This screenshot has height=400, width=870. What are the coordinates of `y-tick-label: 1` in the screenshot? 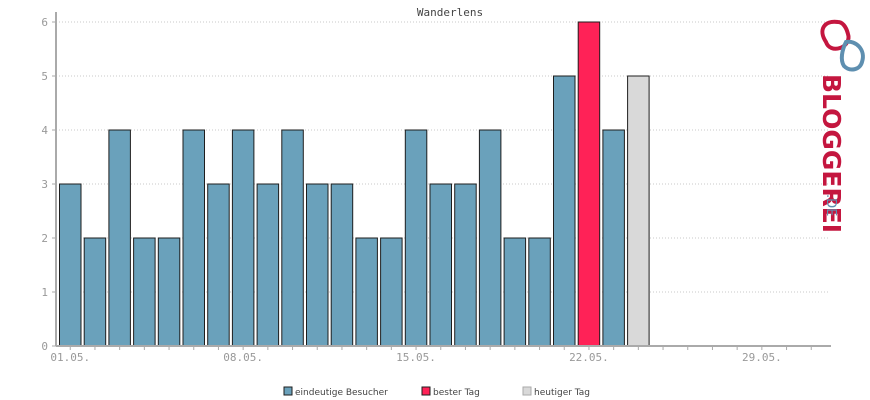 It's located at (44, 292).